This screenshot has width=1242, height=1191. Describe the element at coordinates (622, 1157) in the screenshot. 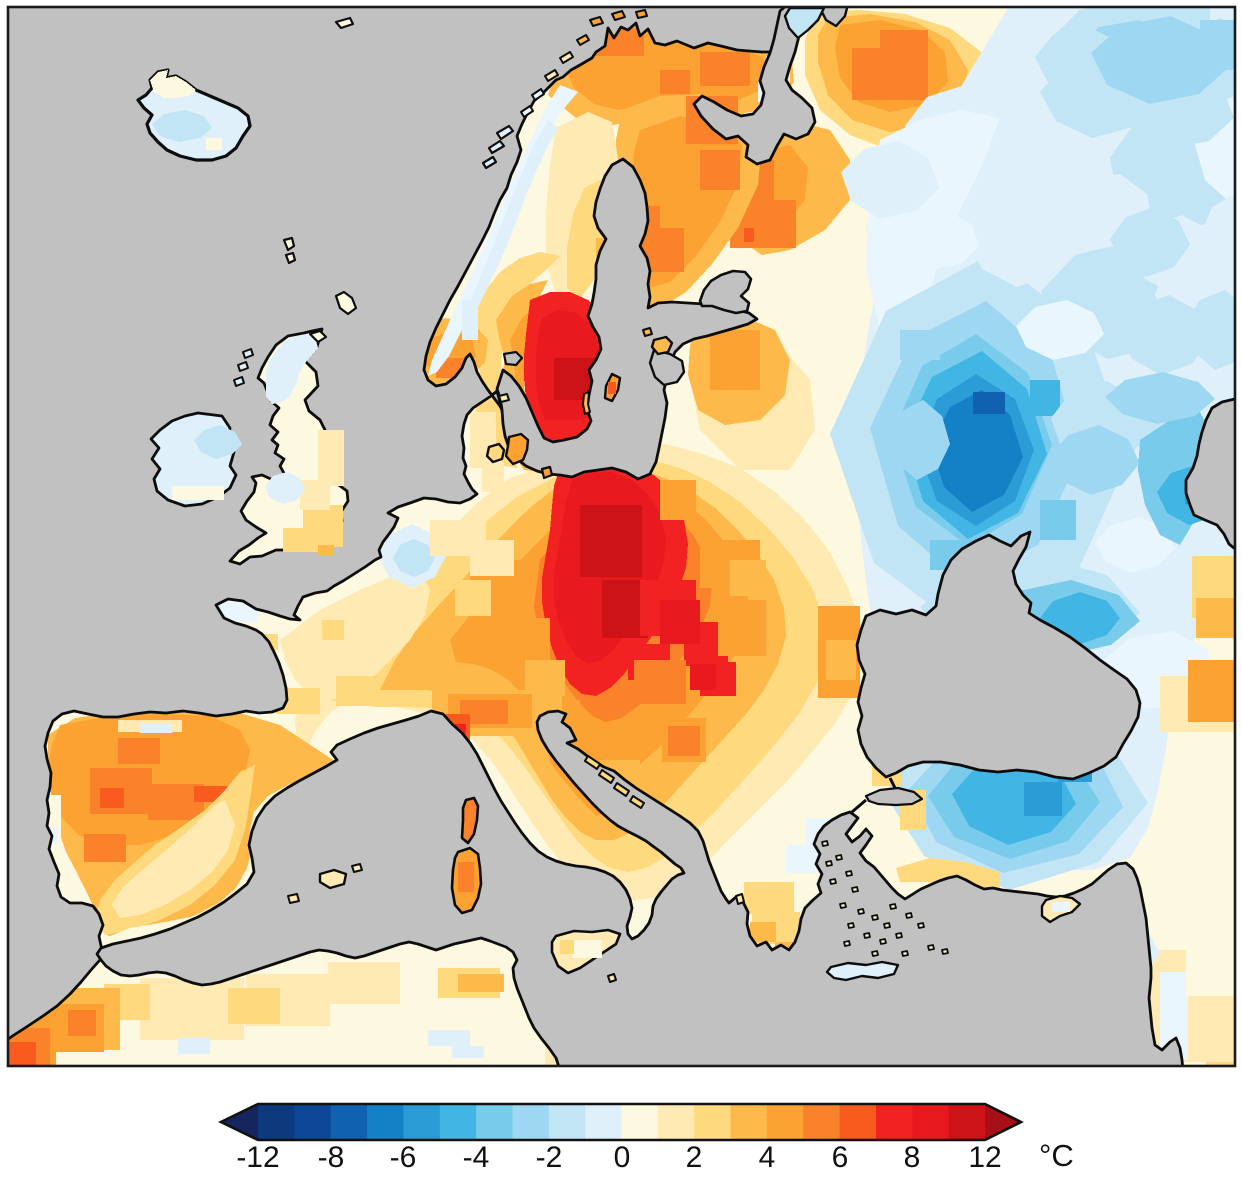

I see `svg-text: 0` at that location.